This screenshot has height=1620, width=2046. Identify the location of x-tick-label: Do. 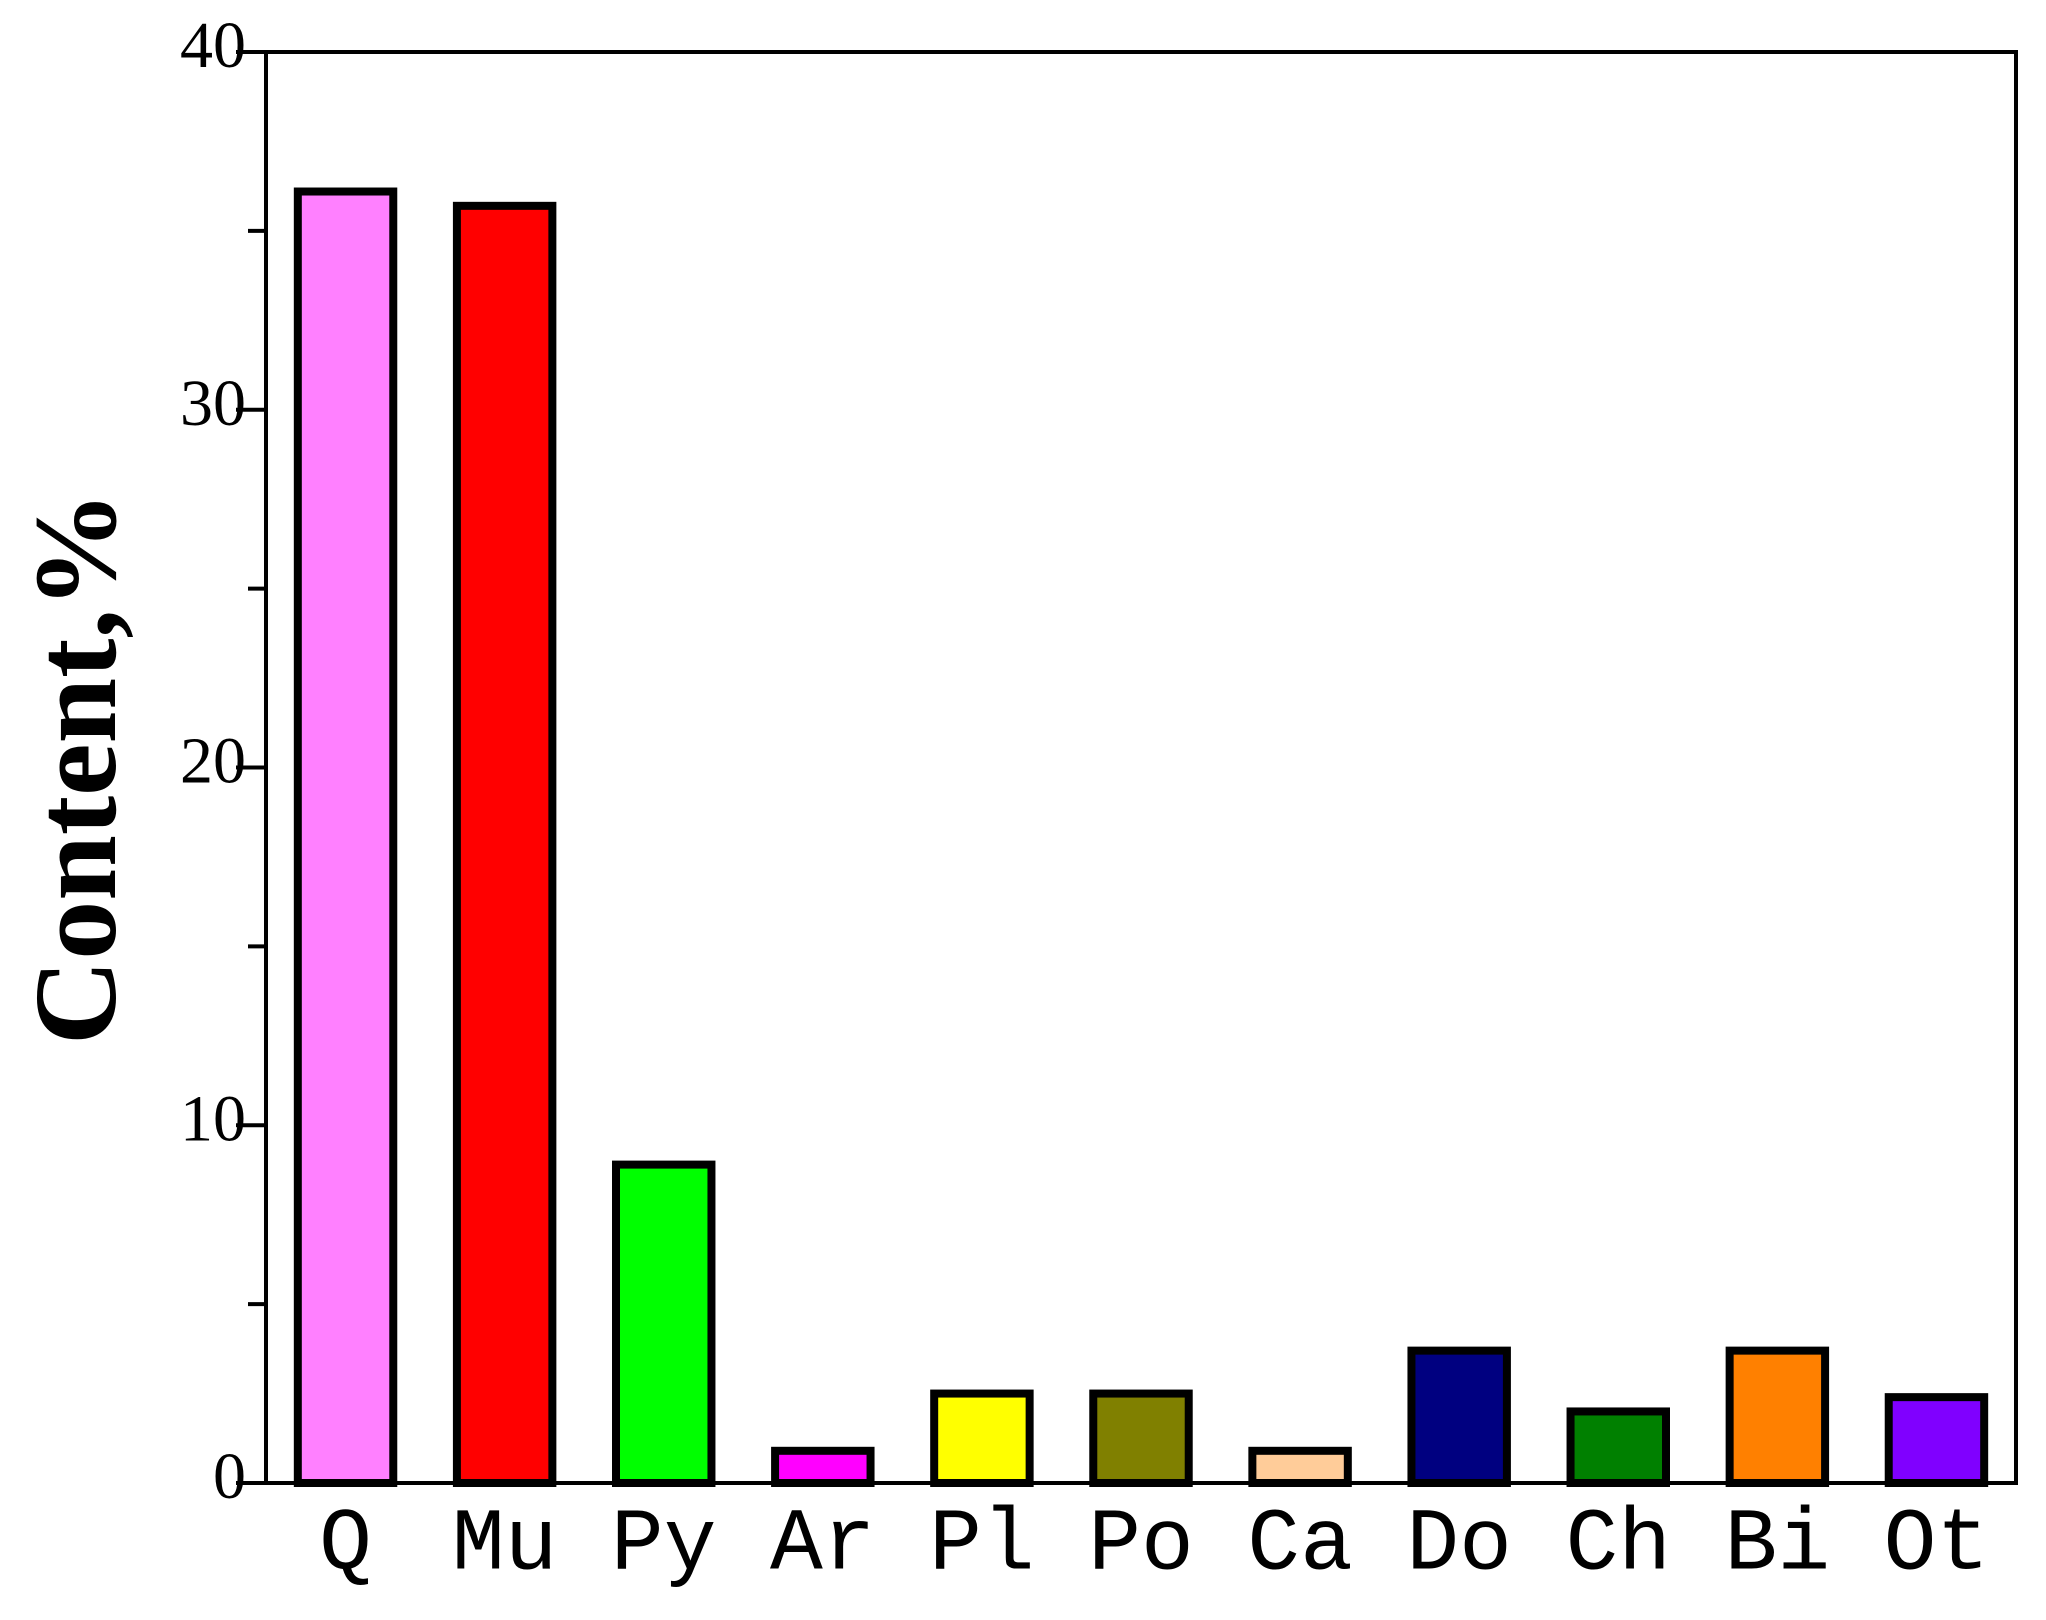
(1459, 1545).